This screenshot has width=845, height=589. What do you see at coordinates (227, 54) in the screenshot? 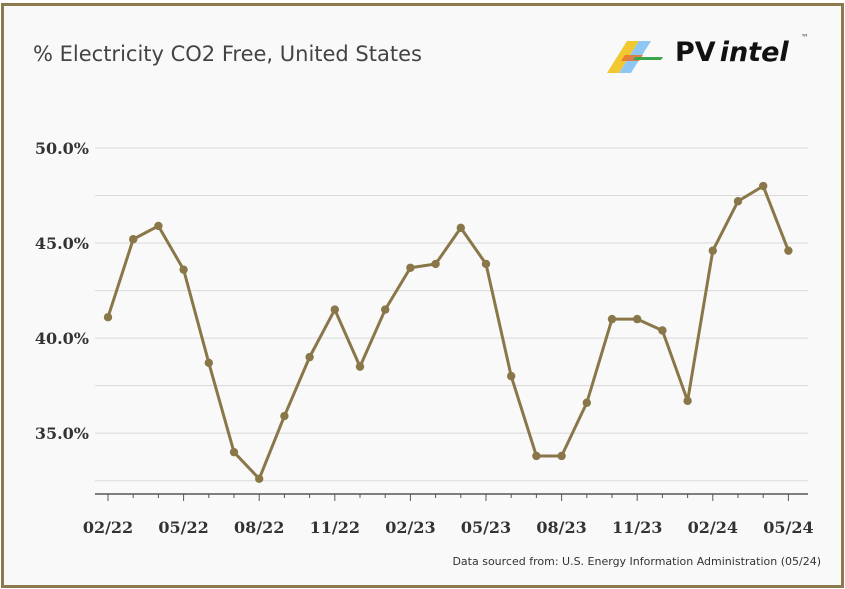
I see `chart-title: % Electricity CO2 Free, United States` at bounding box center [227, 54].